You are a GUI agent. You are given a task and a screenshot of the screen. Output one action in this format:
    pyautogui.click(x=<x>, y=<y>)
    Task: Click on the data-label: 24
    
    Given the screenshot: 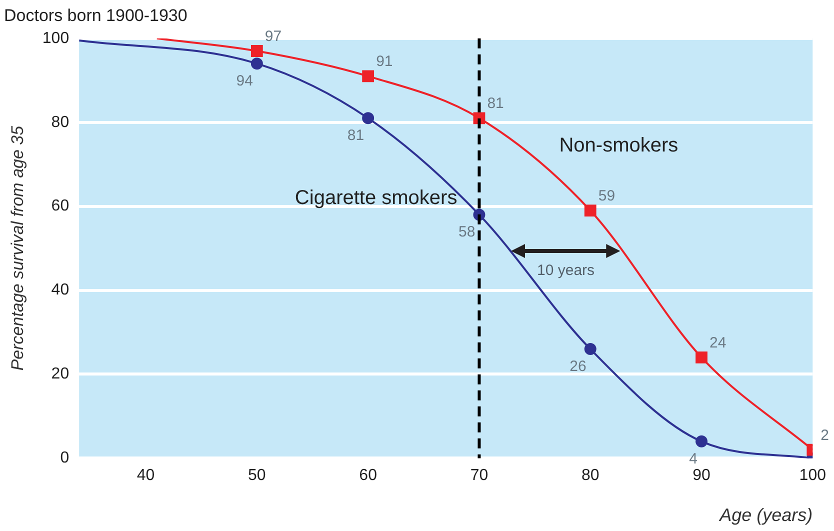 What is the action you would take?
    pyautogui.click(x=718, y=343)
    